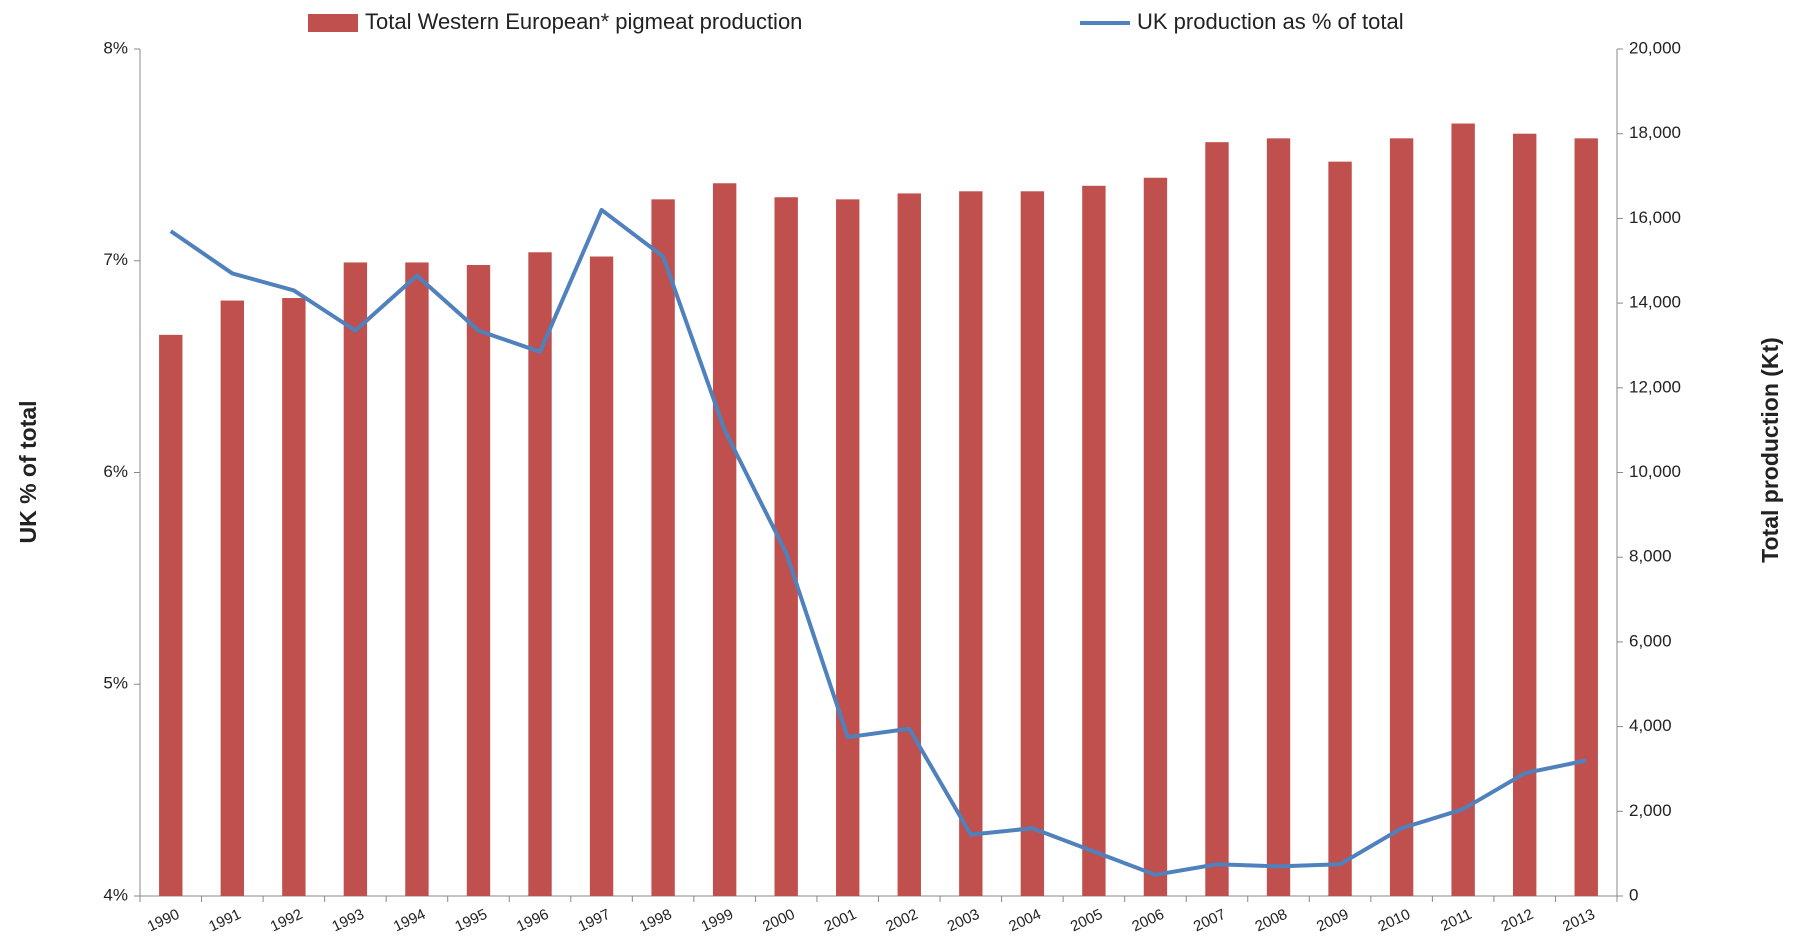  What do you see at coordinates (1456, 920) in the screenshot?
I see `x-tick-label: 2011` at bounding box center [1456, 920].